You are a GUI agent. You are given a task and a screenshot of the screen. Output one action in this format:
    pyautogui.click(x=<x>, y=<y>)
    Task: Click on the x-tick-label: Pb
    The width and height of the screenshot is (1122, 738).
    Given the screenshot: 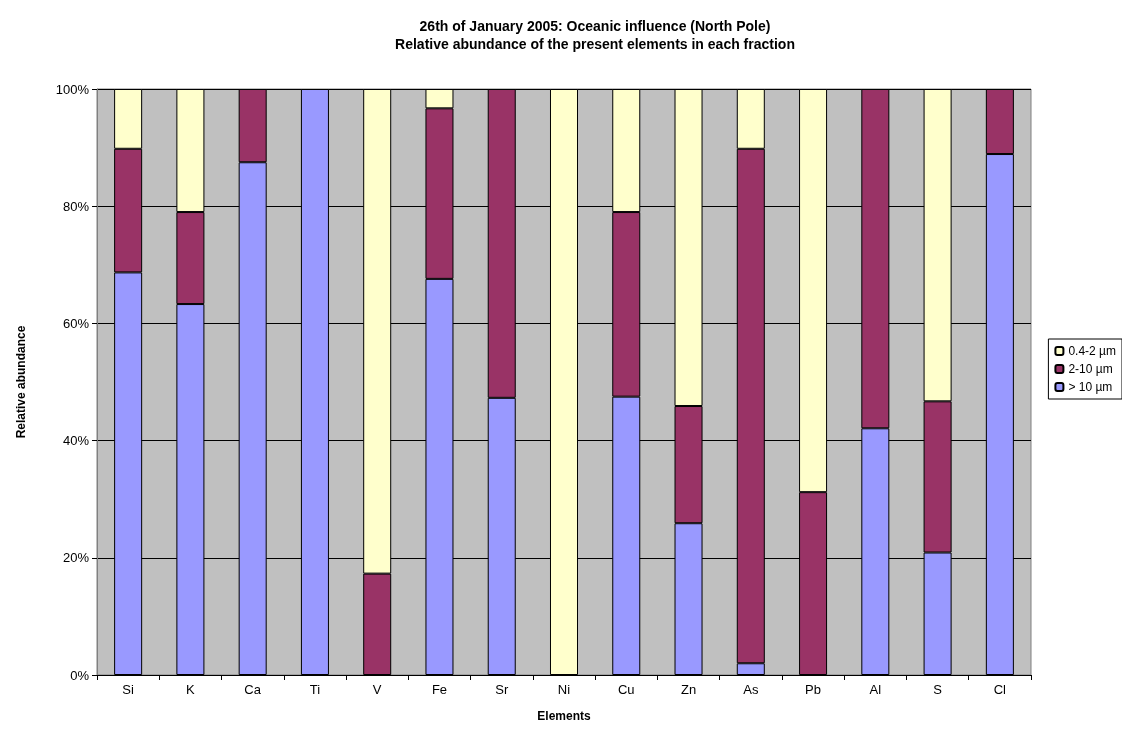 What is the action you would take?
    pyautogui.click(x=813, y=689)
    